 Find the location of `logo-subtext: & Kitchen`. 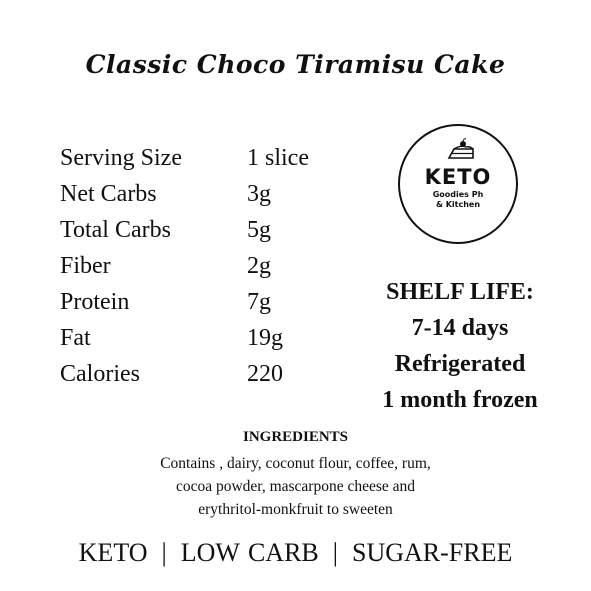

logo-subtext: & Kitchen is located at coordinates (458, 204).